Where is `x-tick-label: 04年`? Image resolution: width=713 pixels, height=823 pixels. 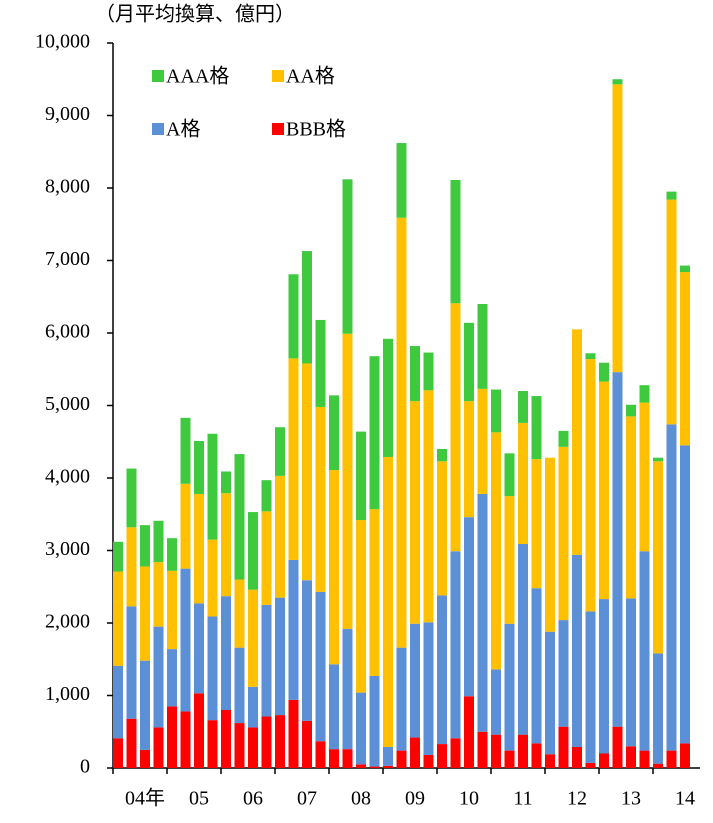 x-tick-label: 04年 is located at coordinates (145, 798).